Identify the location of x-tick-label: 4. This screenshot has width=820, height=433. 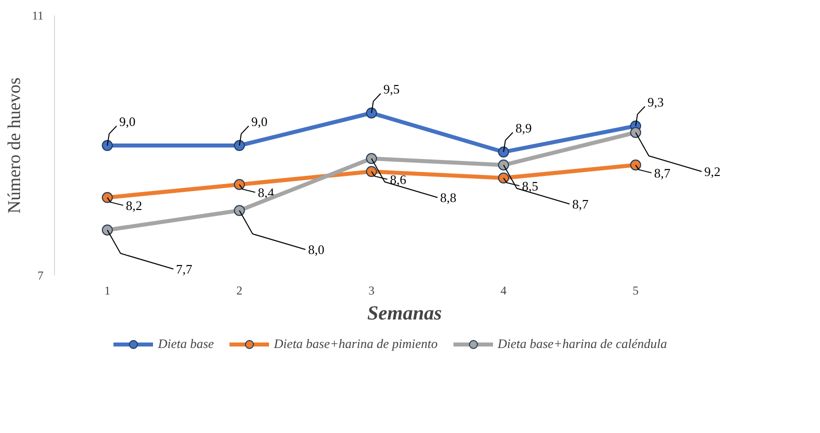
(503, 291).